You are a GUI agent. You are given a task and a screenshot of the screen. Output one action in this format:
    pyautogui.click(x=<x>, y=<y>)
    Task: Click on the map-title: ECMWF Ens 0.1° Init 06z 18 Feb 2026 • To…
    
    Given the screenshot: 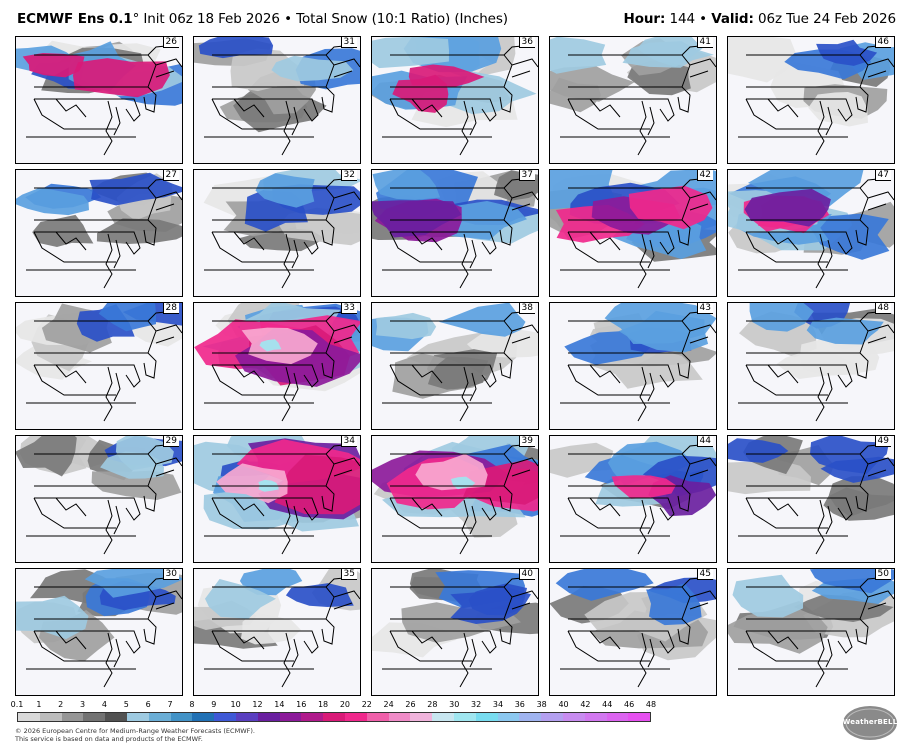 What is the action you would take?
    pyautogui.click(x=262, y=19)
    